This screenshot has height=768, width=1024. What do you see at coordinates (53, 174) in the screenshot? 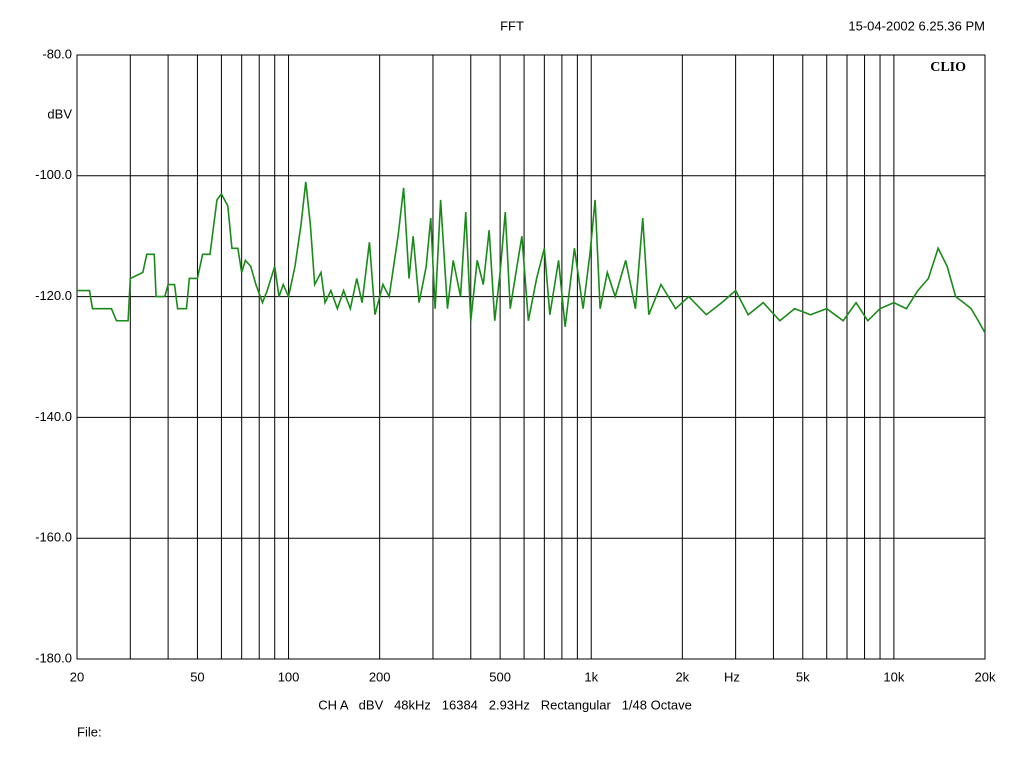
I see `y-tick-label: -100.0` at bounding box center [53, 174].